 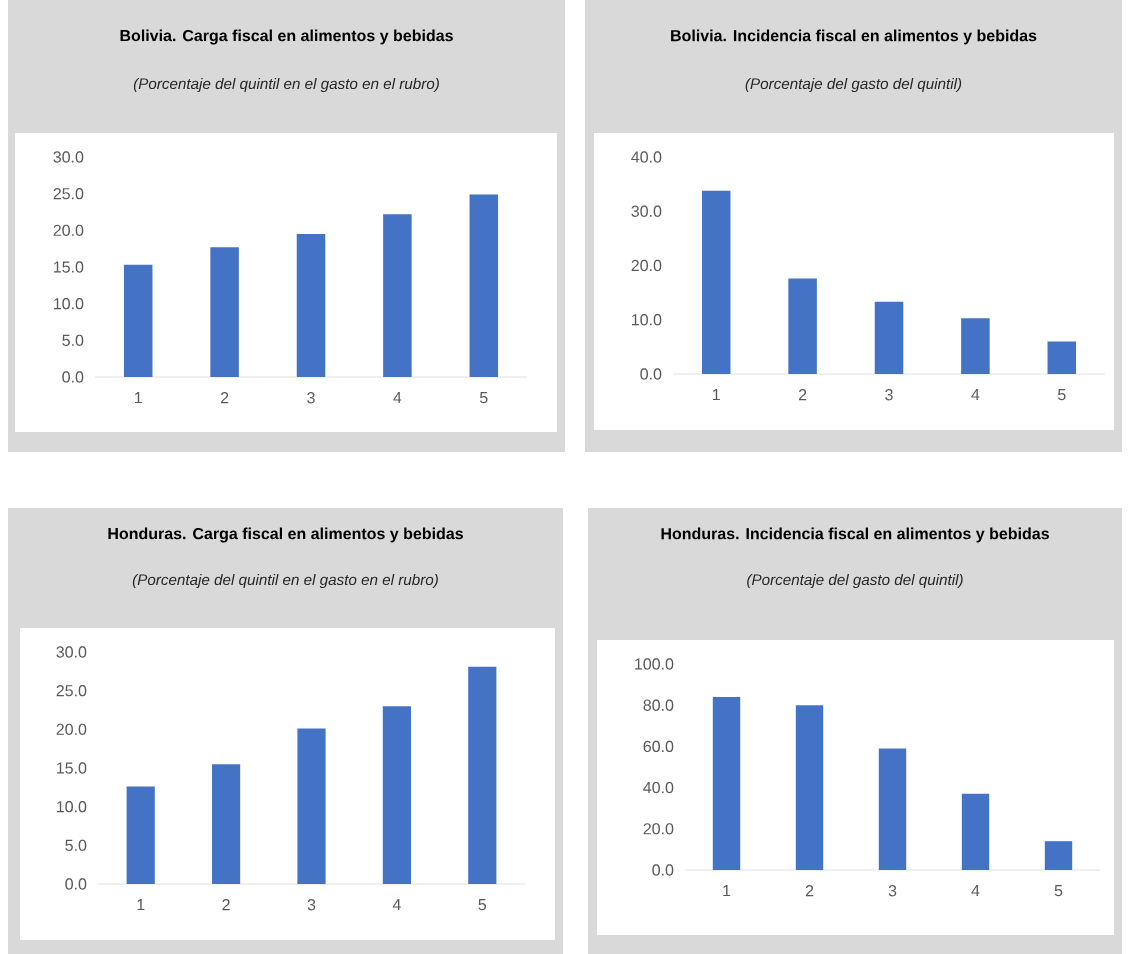 I want to click on y-tick-label: 80.0, so click(x=658, y=705).